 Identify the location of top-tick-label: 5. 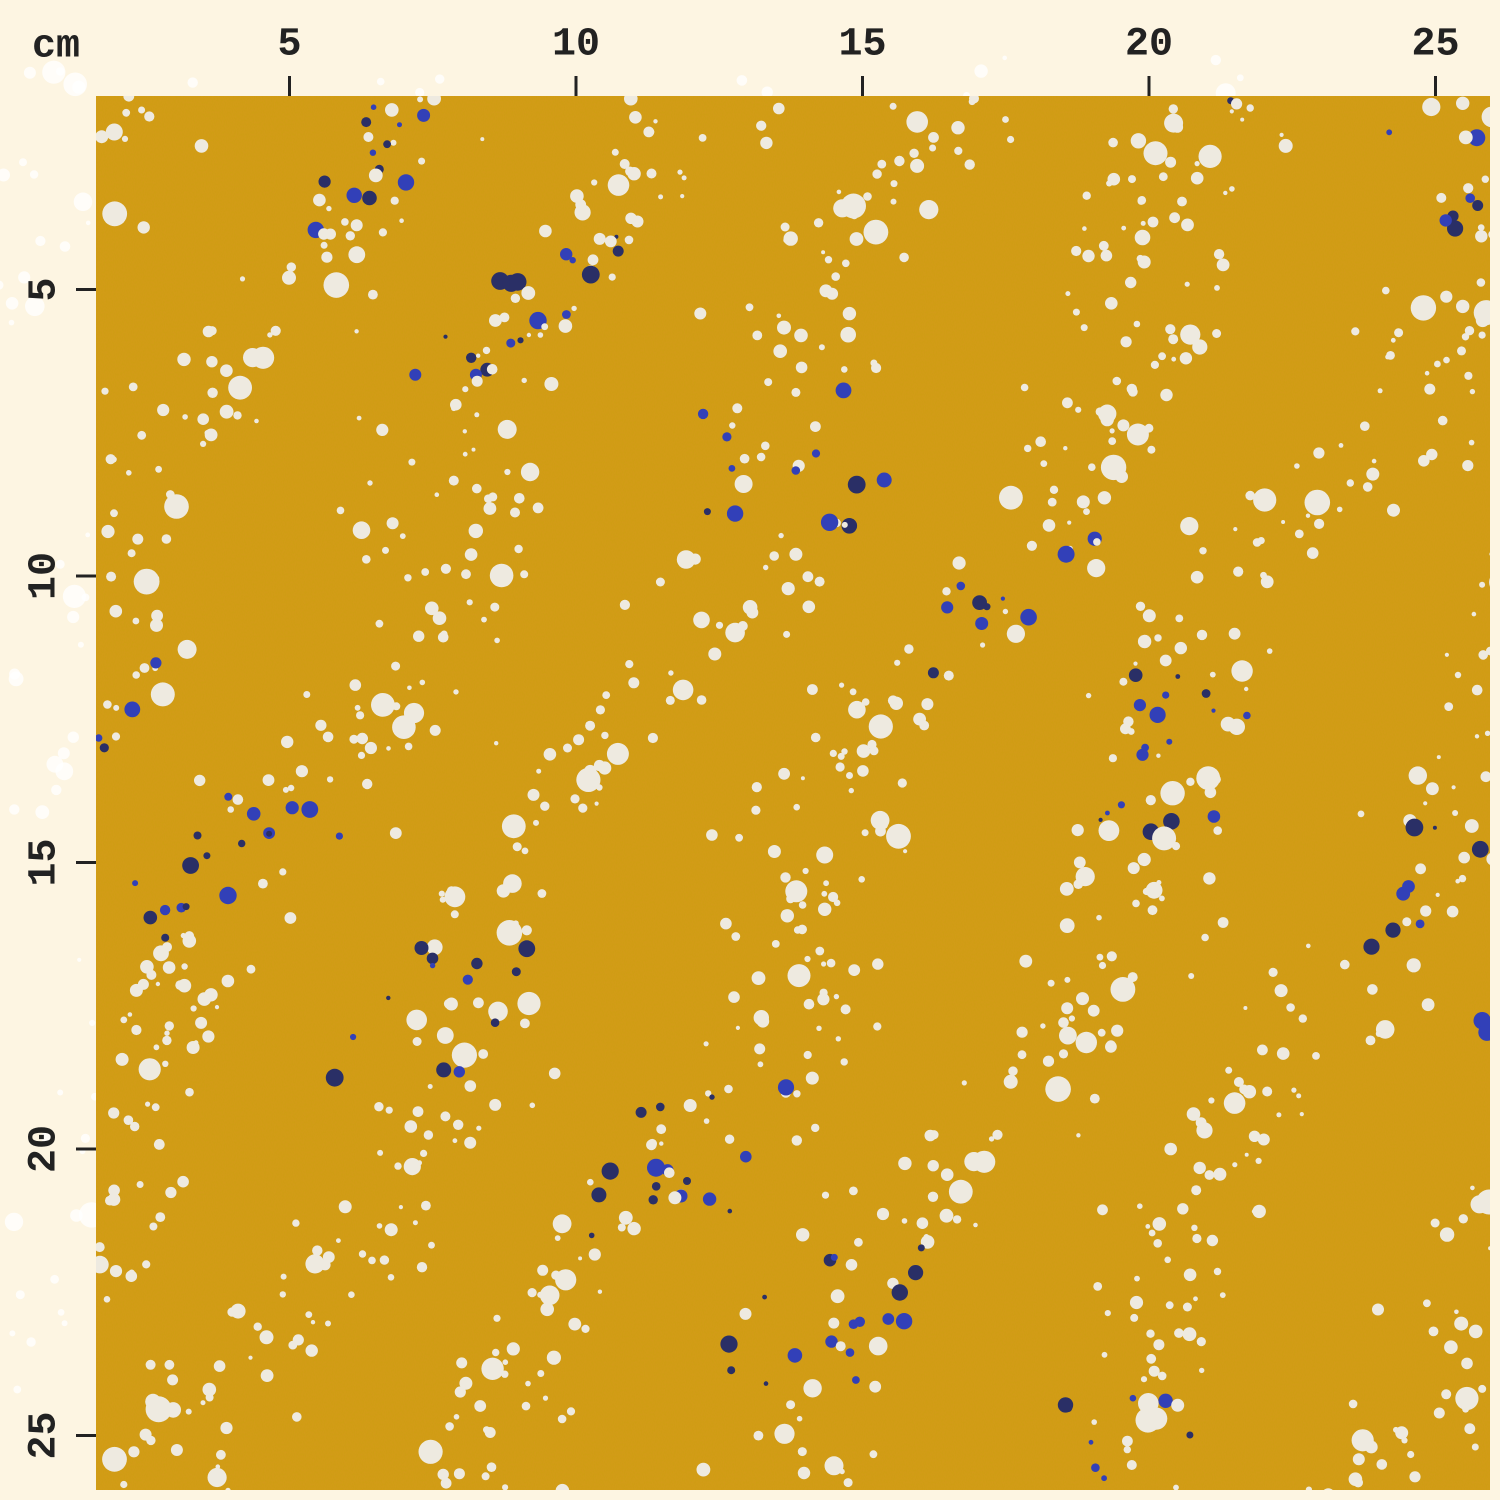
(289, 45).